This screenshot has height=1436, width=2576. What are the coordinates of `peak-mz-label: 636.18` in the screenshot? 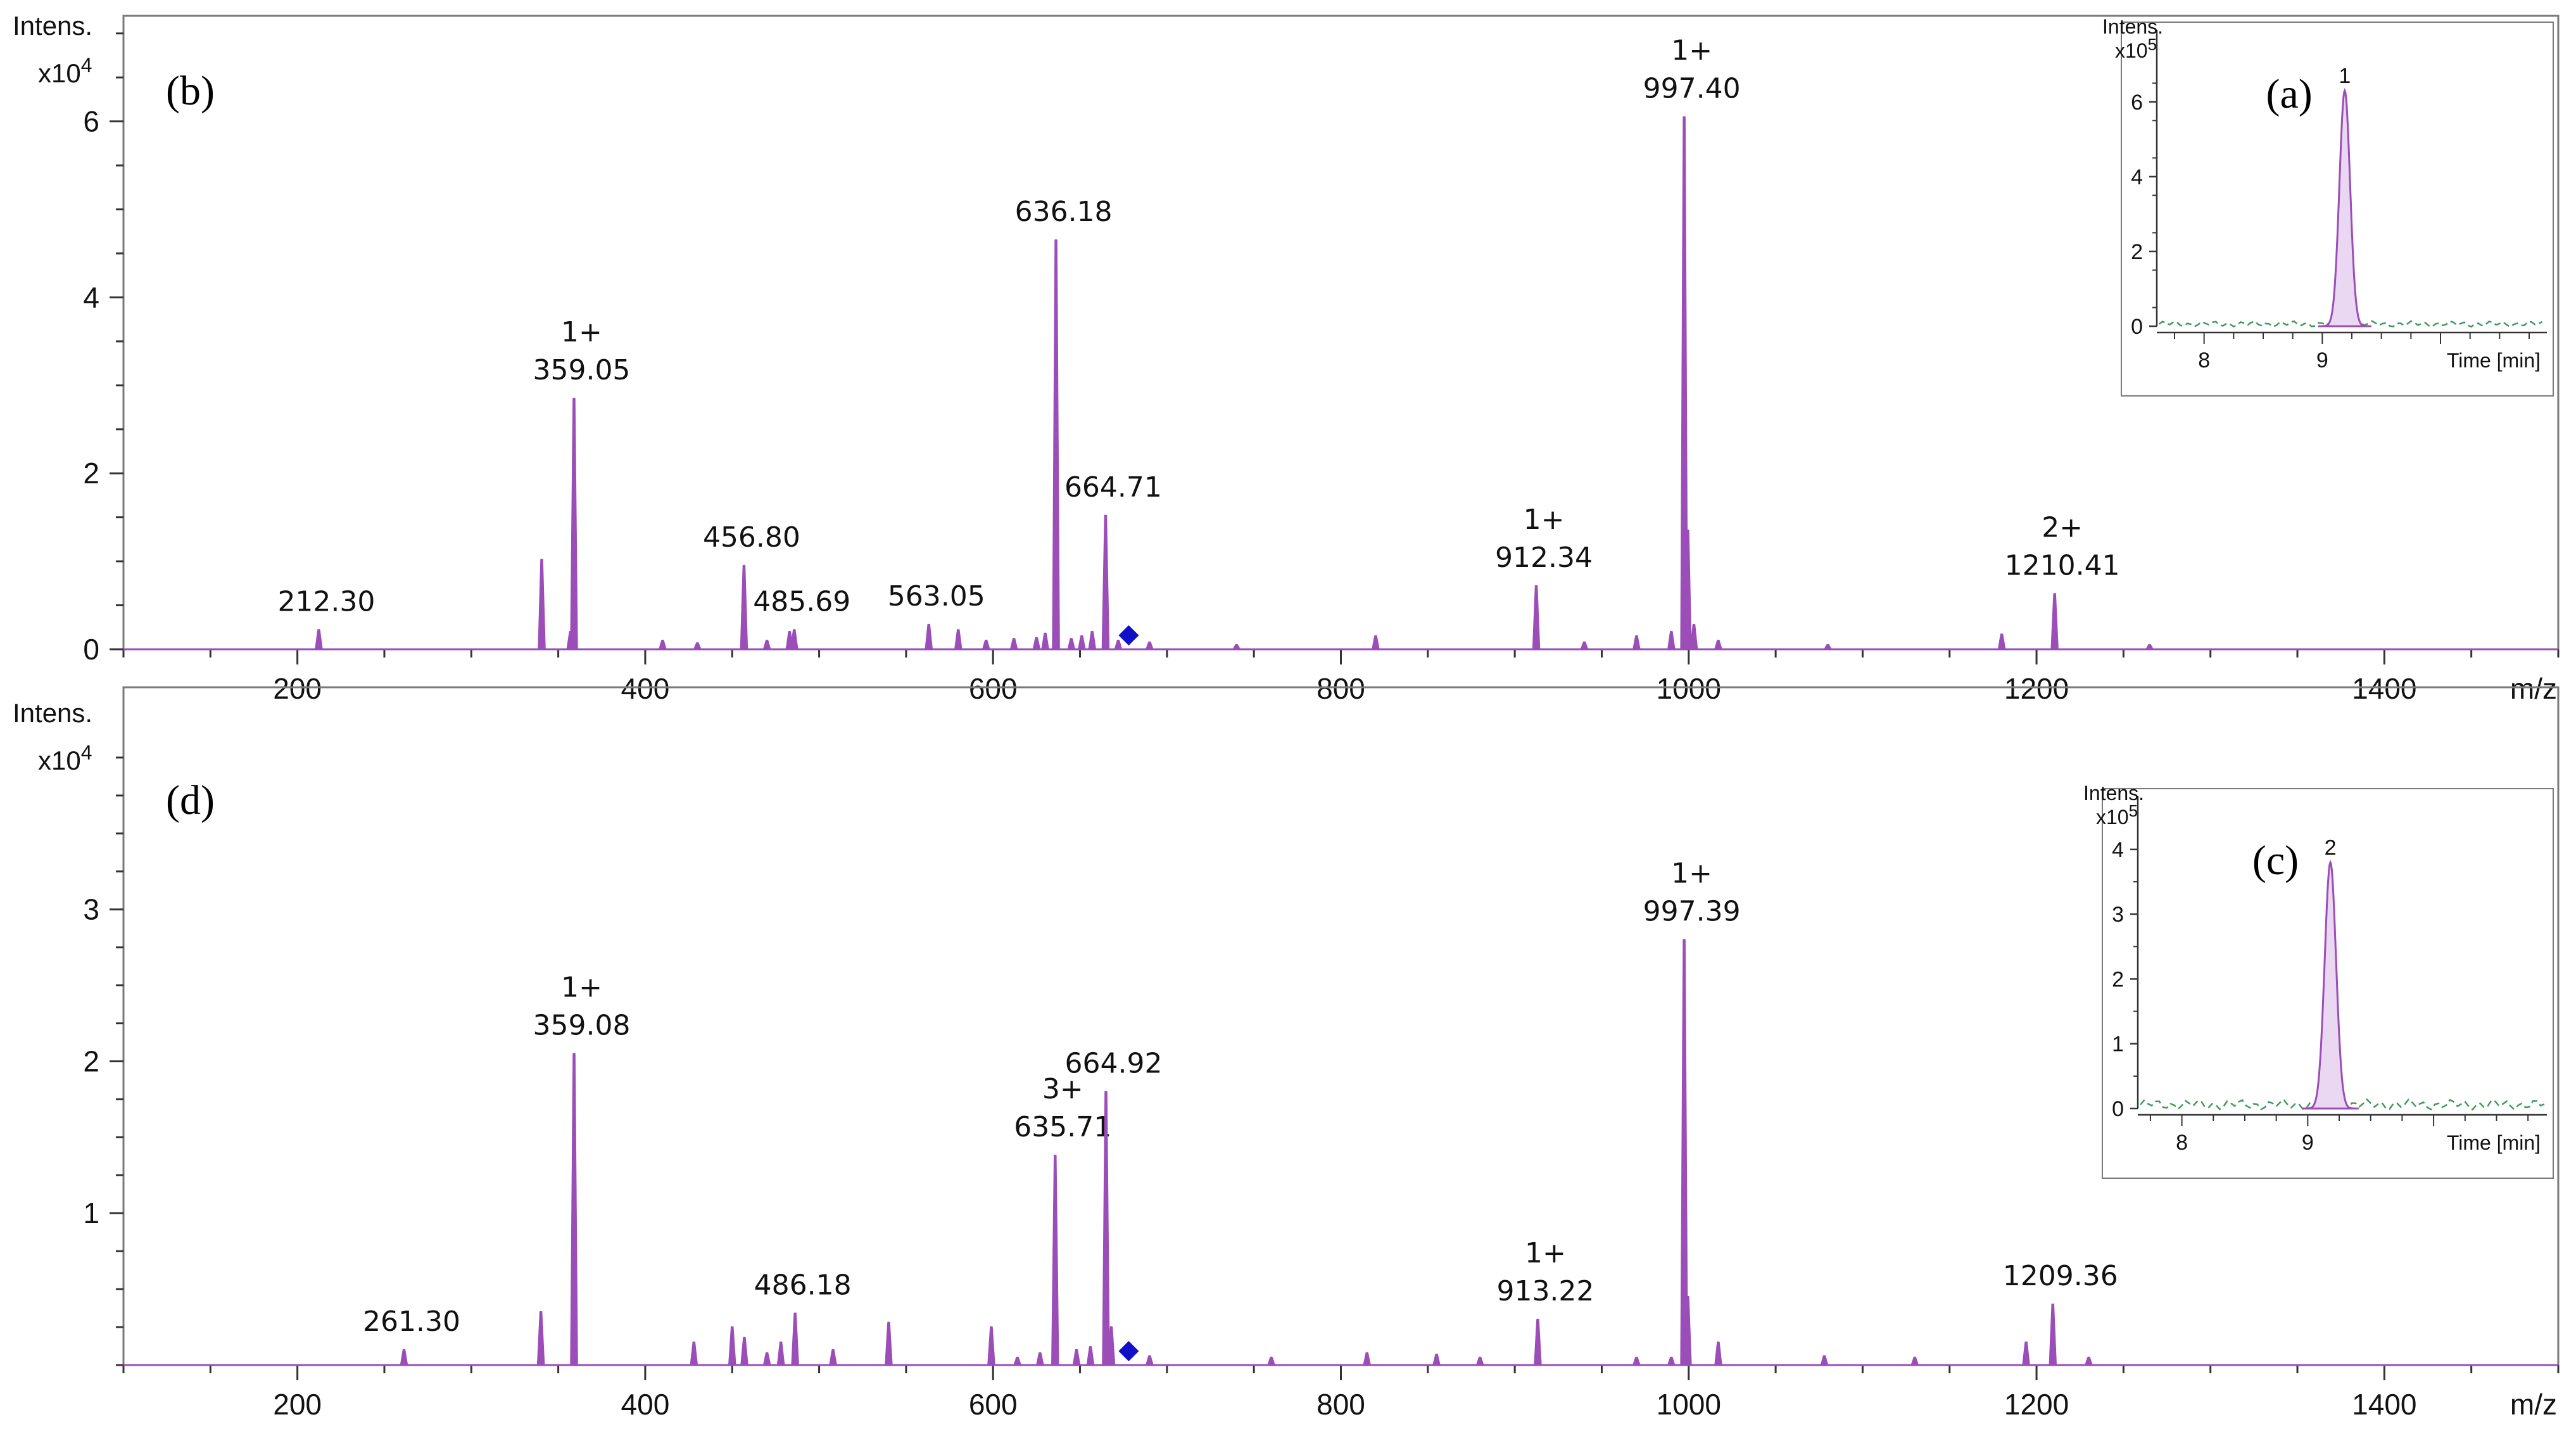 It's located at (1064, 212).